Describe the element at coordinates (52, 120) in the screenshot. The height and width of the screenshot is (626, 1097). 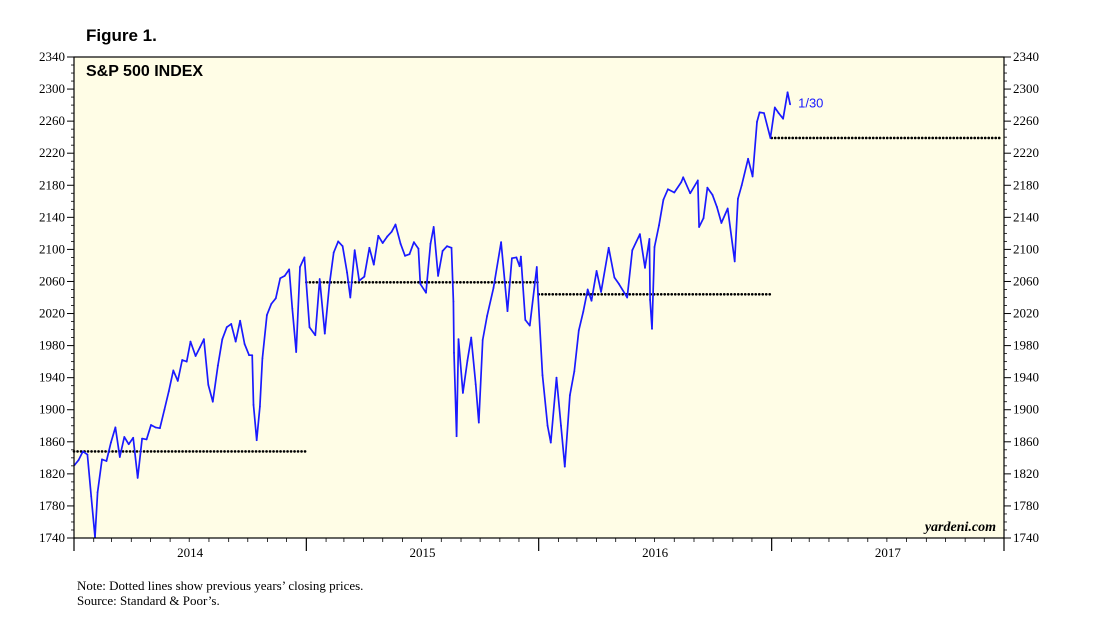
I see `y-tick-label-left: 2260` at that location.